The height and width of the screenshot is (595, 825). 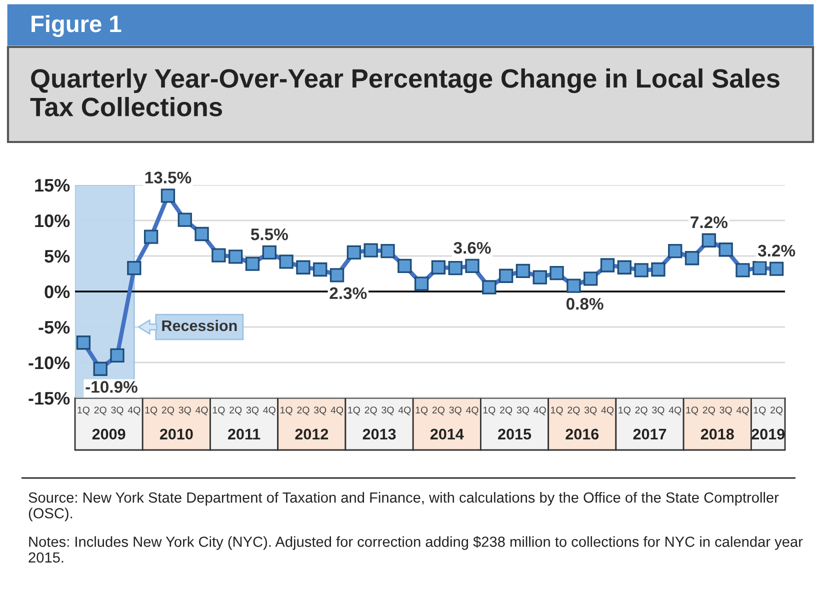 What do you see at coordinates (405, 92) in the screenshot?
I see `chart-title: Quarterly Year-Over-Year Percentage Change in Local Sales Tax Collections` at bounding box center [405, 92].